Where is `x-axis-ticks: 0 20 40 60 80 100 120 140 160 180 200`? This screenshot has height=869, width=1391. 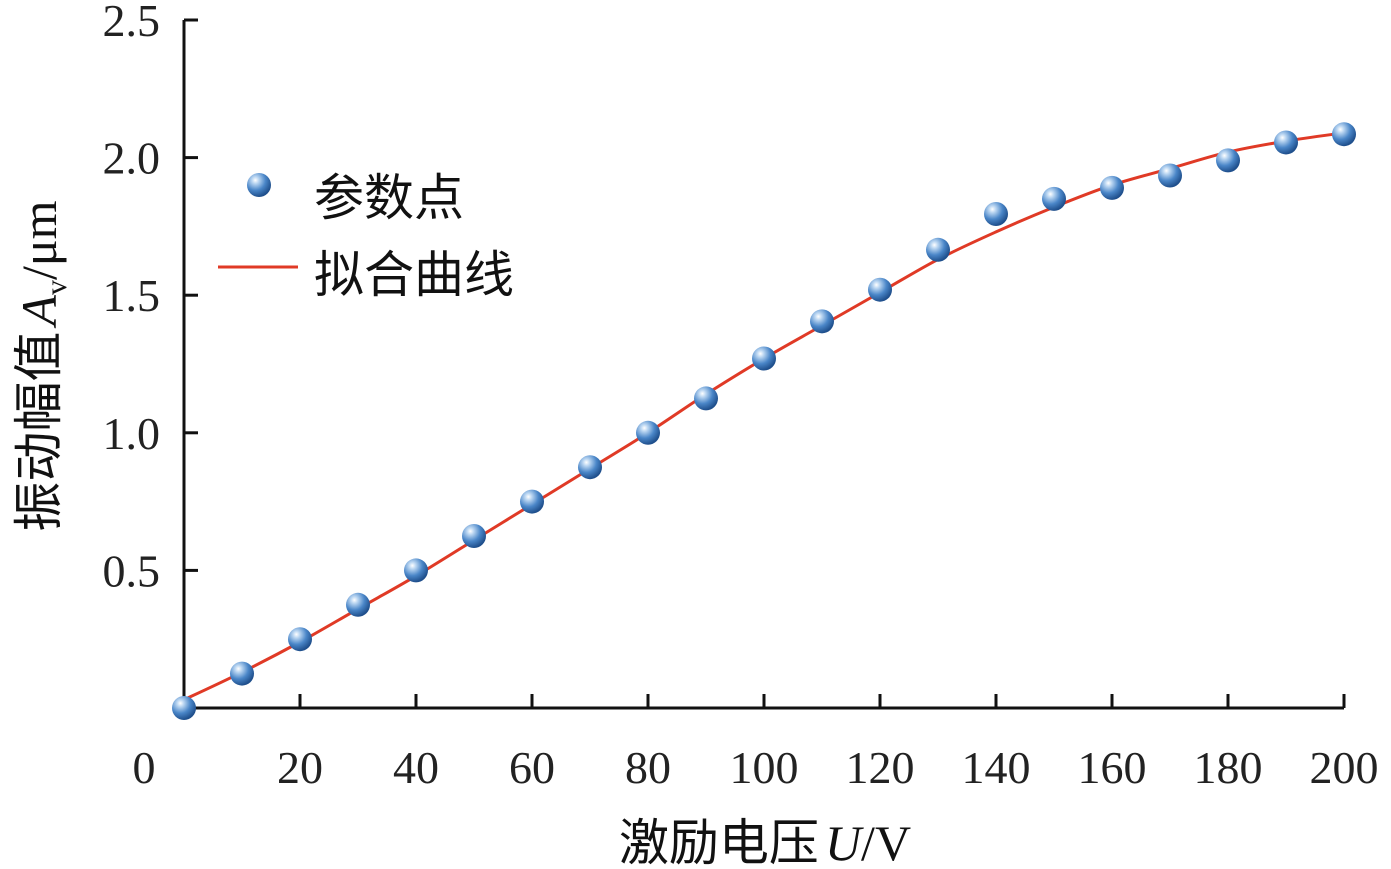 x-axis-ticks: 0 20 40 60 80 100 120 140 160 180 200 is located at coordinates (756, 743).